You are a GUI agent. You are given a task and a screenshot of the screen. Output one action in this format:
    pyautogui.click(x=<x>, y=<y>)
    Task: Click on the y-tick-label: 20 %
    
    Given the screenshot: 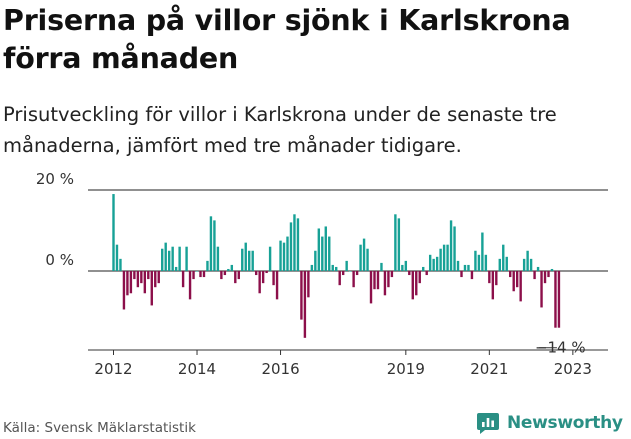 What is the action you would take?
    pyautogui.click(x=55, y=179)
    